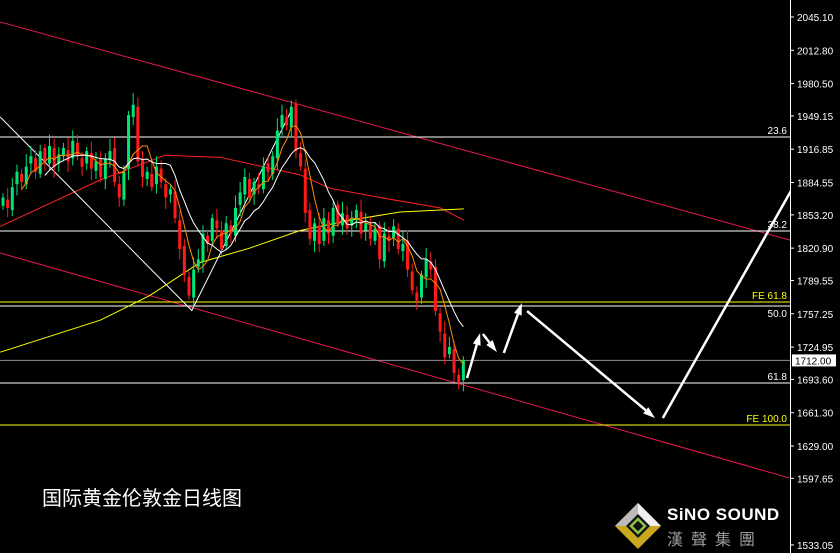 This screenshot has width=840, height=553. Describe the element at coordinates (142, 498) in the screenshot. I see `chart-caption: 国际黄金伦敦金日线图` at that location.